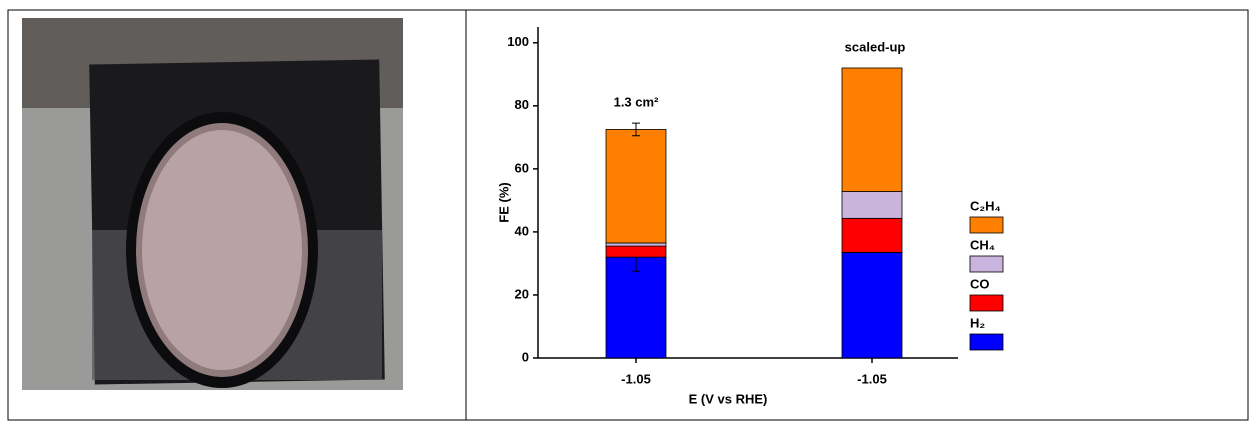 The width and height of the screenshot is (1256, 433). I want to click on error-bar, so click(636, 129).